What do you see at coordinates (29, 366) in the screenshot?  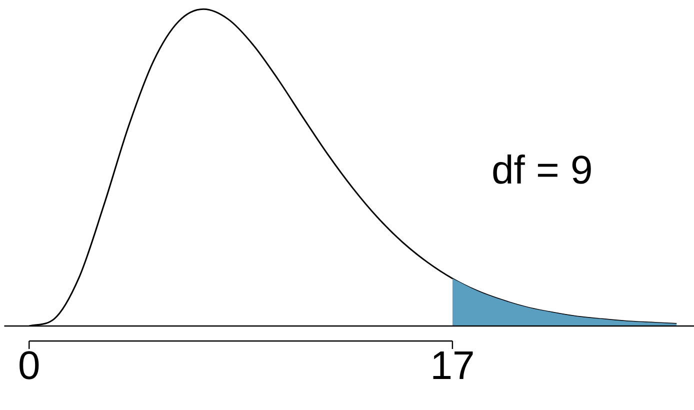 I see `x-tick-label: 0` at bounding box center [29, 366].